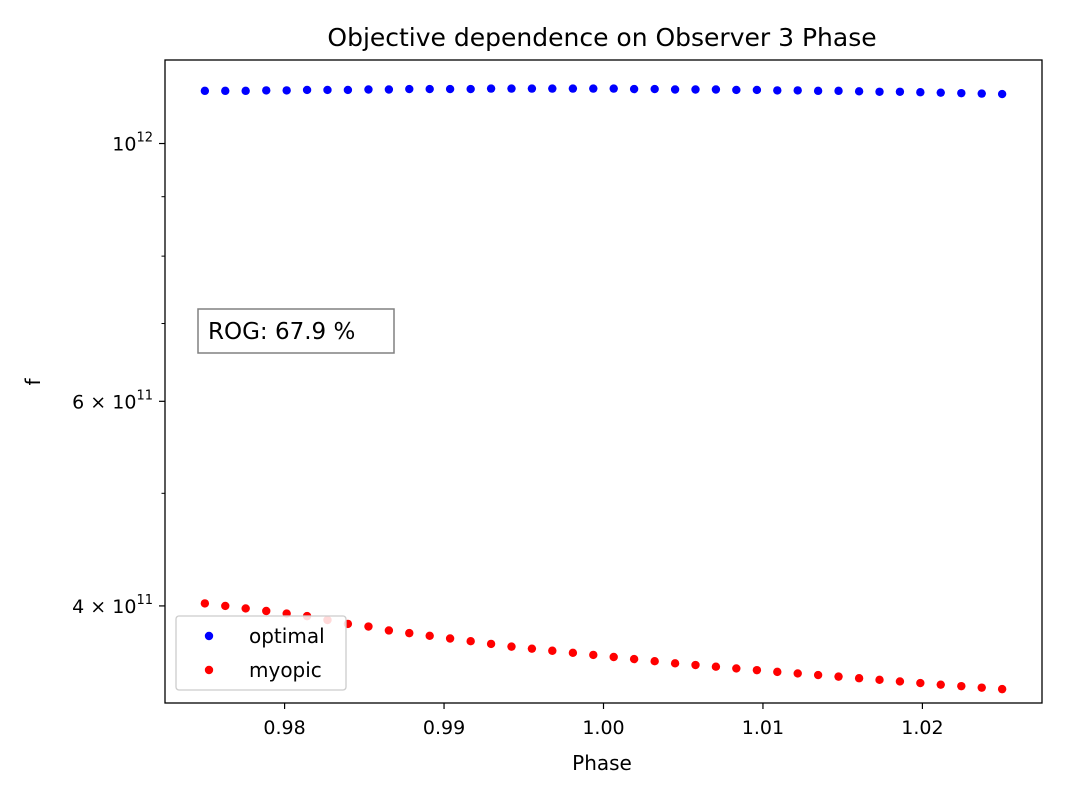  I want to click on annotation-box: ROG: 67.9 %, so click(296, 331).